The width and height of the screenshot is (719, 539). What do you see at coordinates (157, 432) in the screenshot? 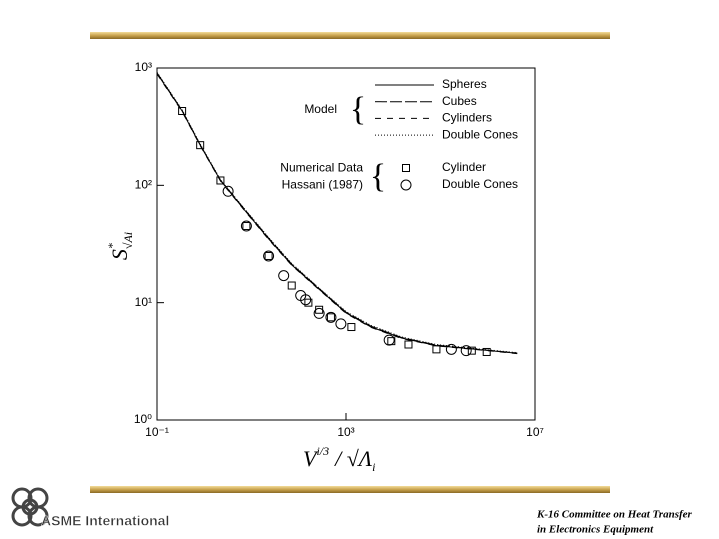
I see `x-tick-label: 10⁻¹` at bounding box center [157, 432].